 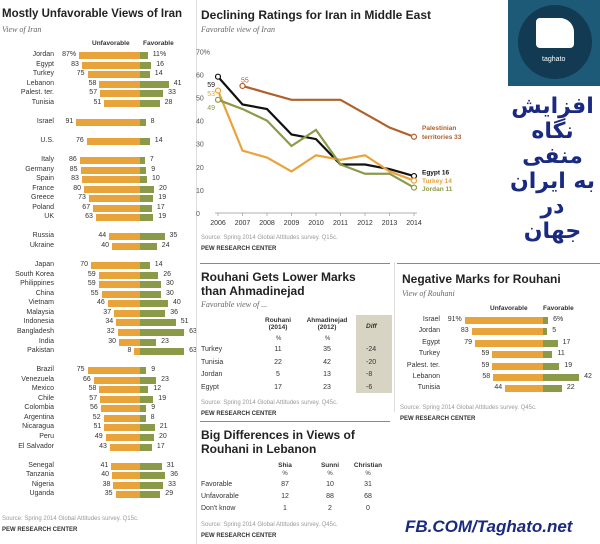 I want to click on unfavorable-value: 85, so click(x=73, y=169).